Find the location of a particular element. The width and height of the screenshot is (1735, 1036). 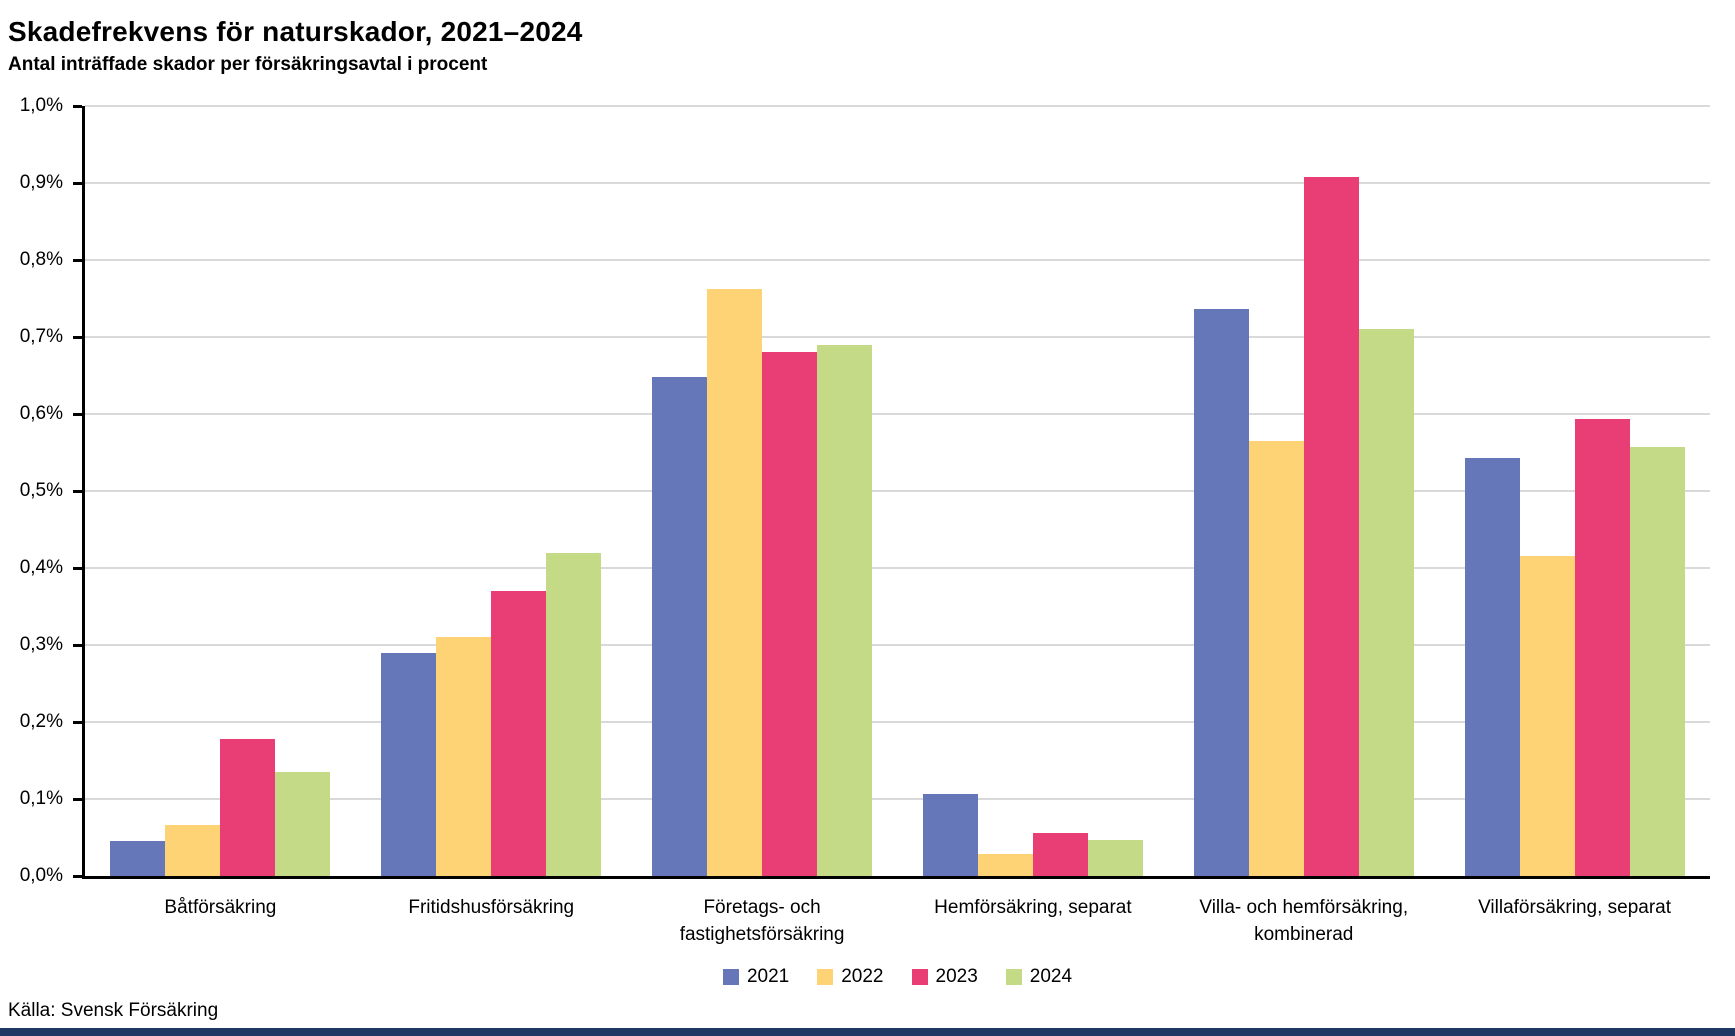

legend-item-2024: 2024 is located at coordinates (1039, 977).